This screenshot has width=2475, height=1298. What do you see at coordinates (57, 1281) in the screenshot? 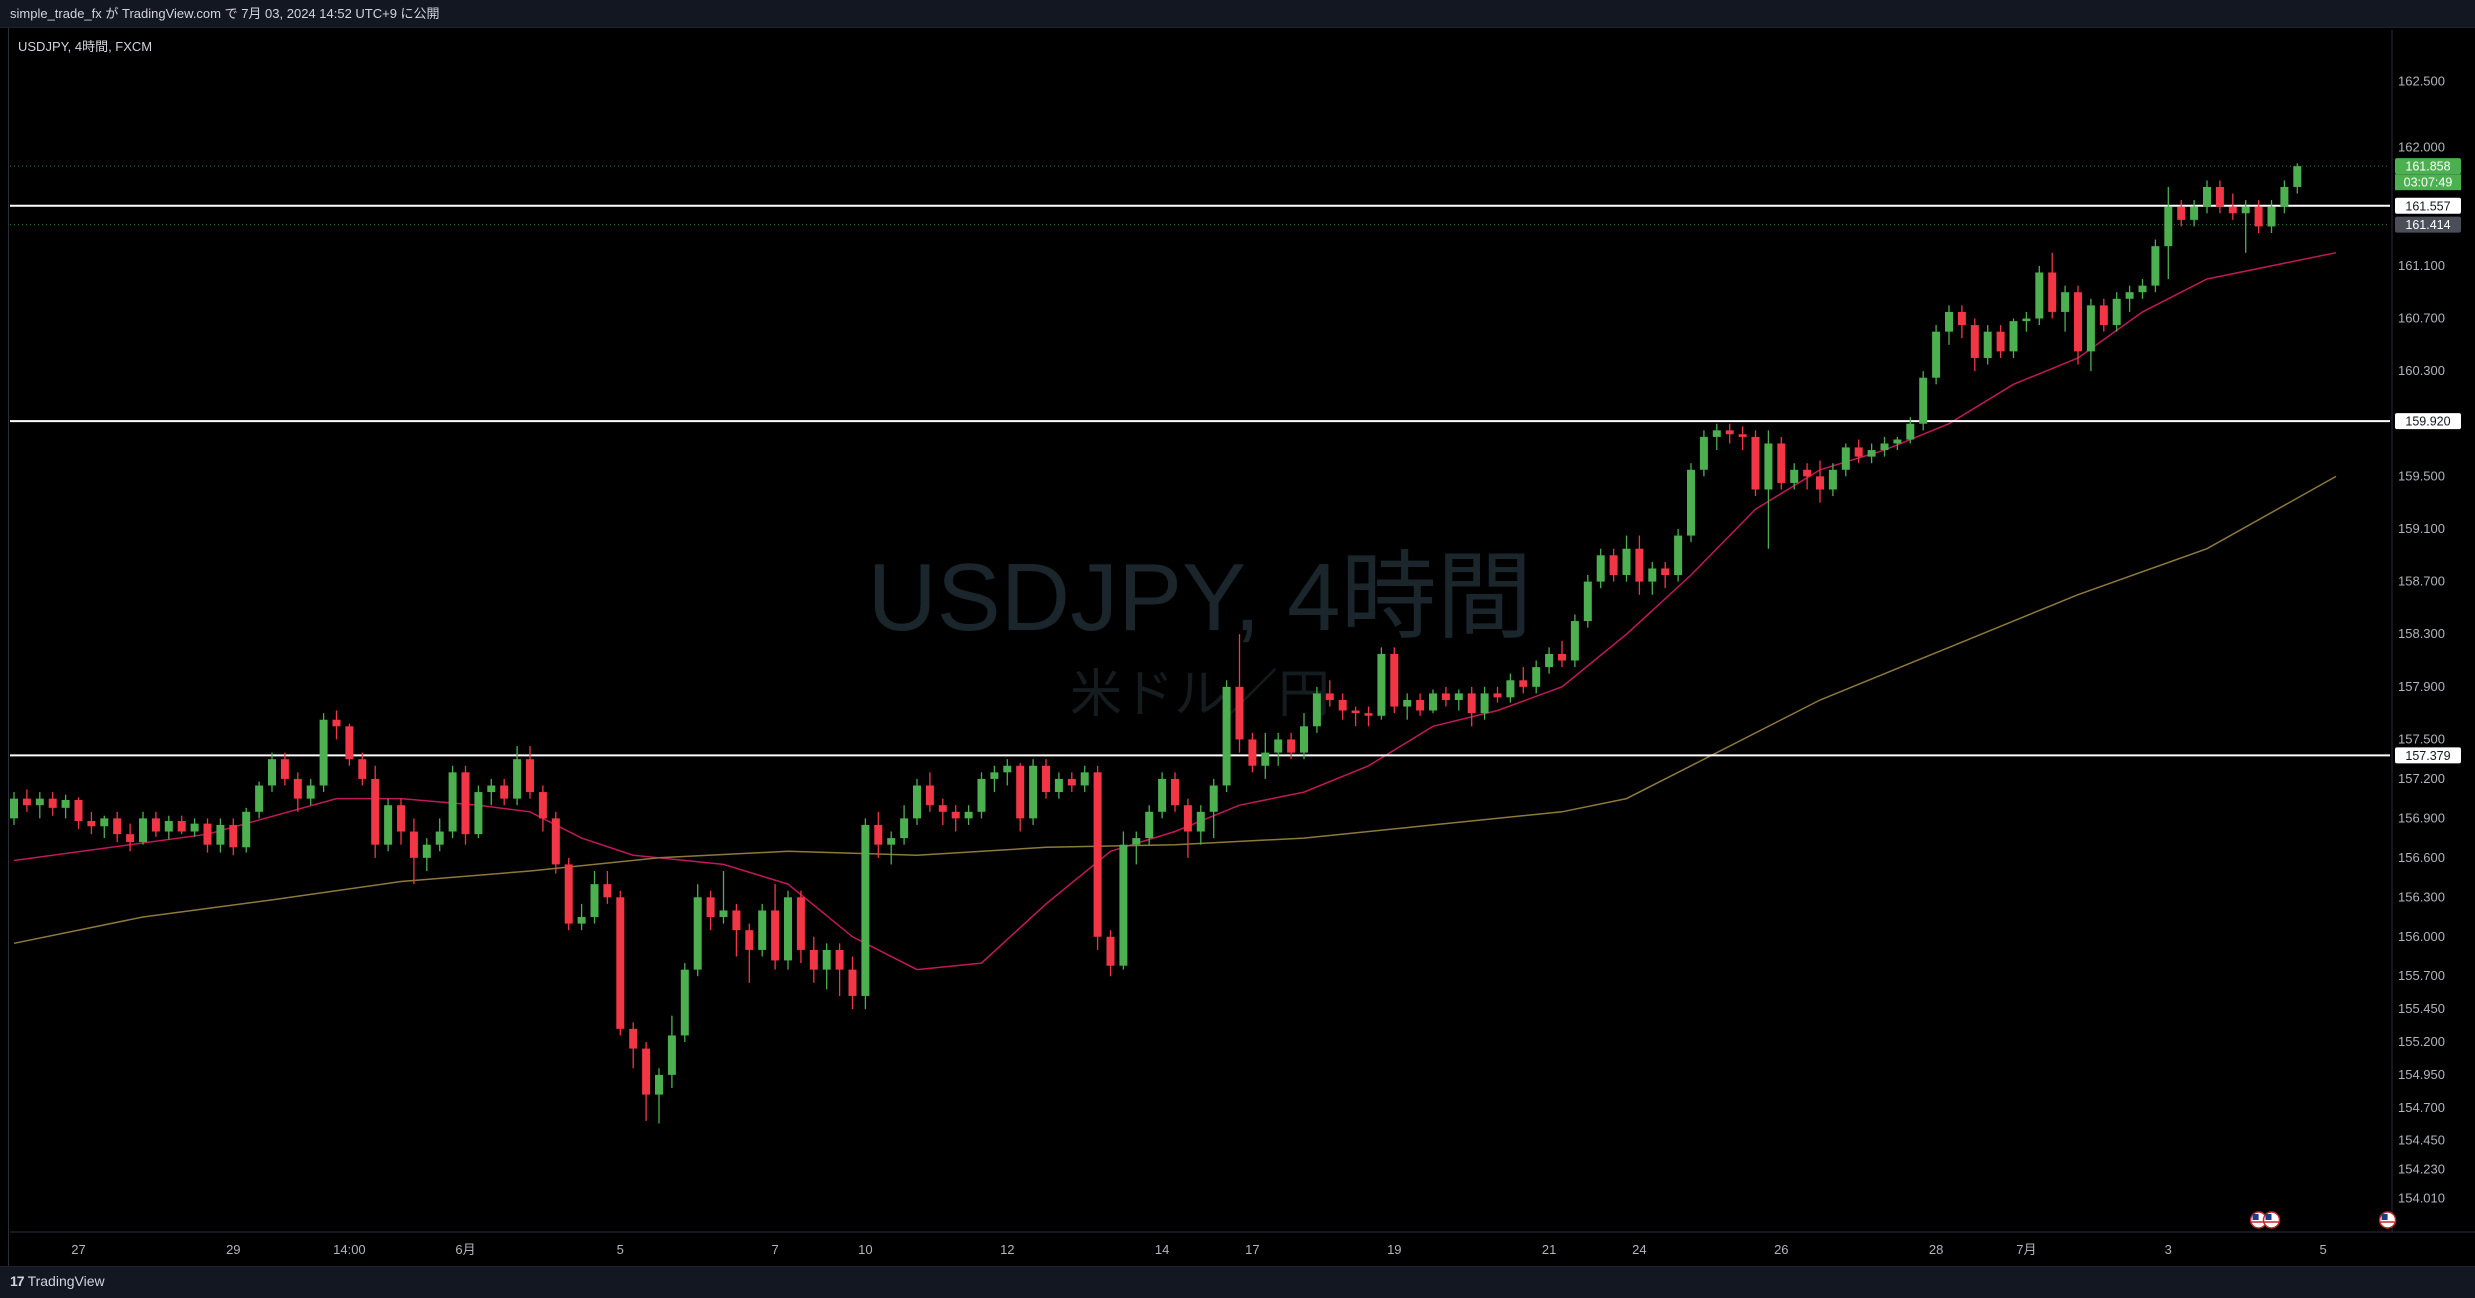
I see `tradingview-logo: 17 TradingView` at bounding box center [57, 1281].